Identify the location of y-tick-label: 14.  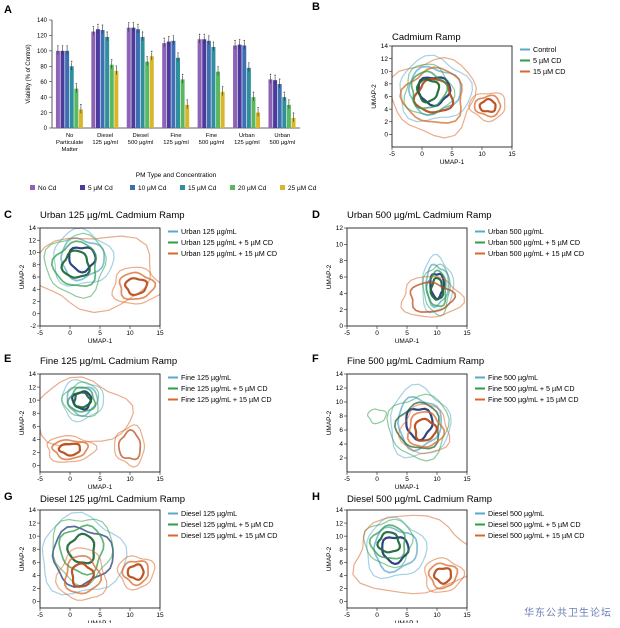
(33, 374).